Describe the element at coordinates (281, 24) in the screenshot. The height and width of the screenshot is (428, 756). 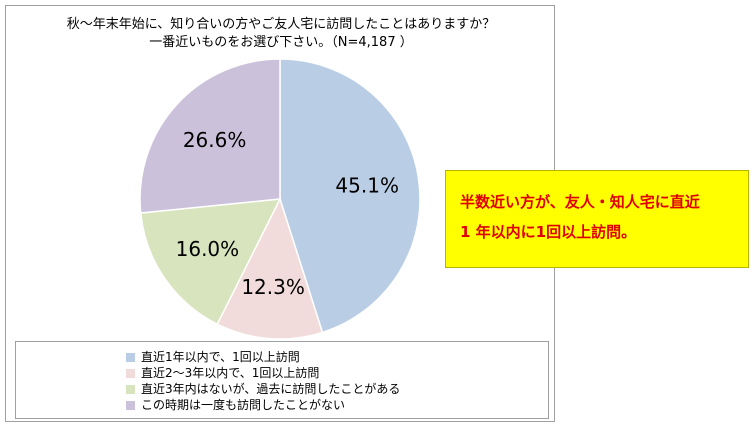
I see `chart-title-line-1: 秋～年末年始に、知り合いの方やご友人宅に訪問したことはありますか？` at that location.